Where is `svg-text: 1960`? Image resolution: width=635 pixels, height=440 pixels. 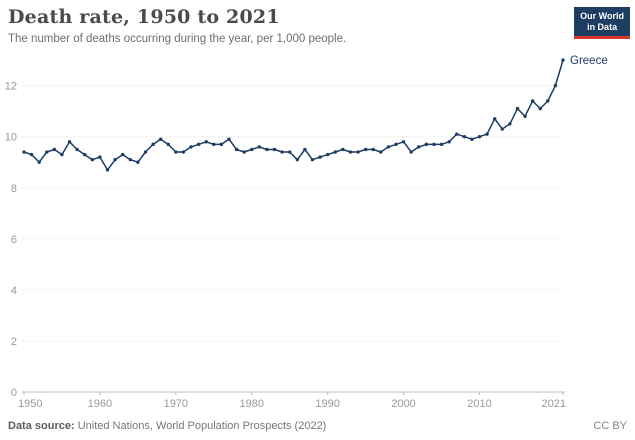
svg-text: 1960 is located at coordinates (100, 404).